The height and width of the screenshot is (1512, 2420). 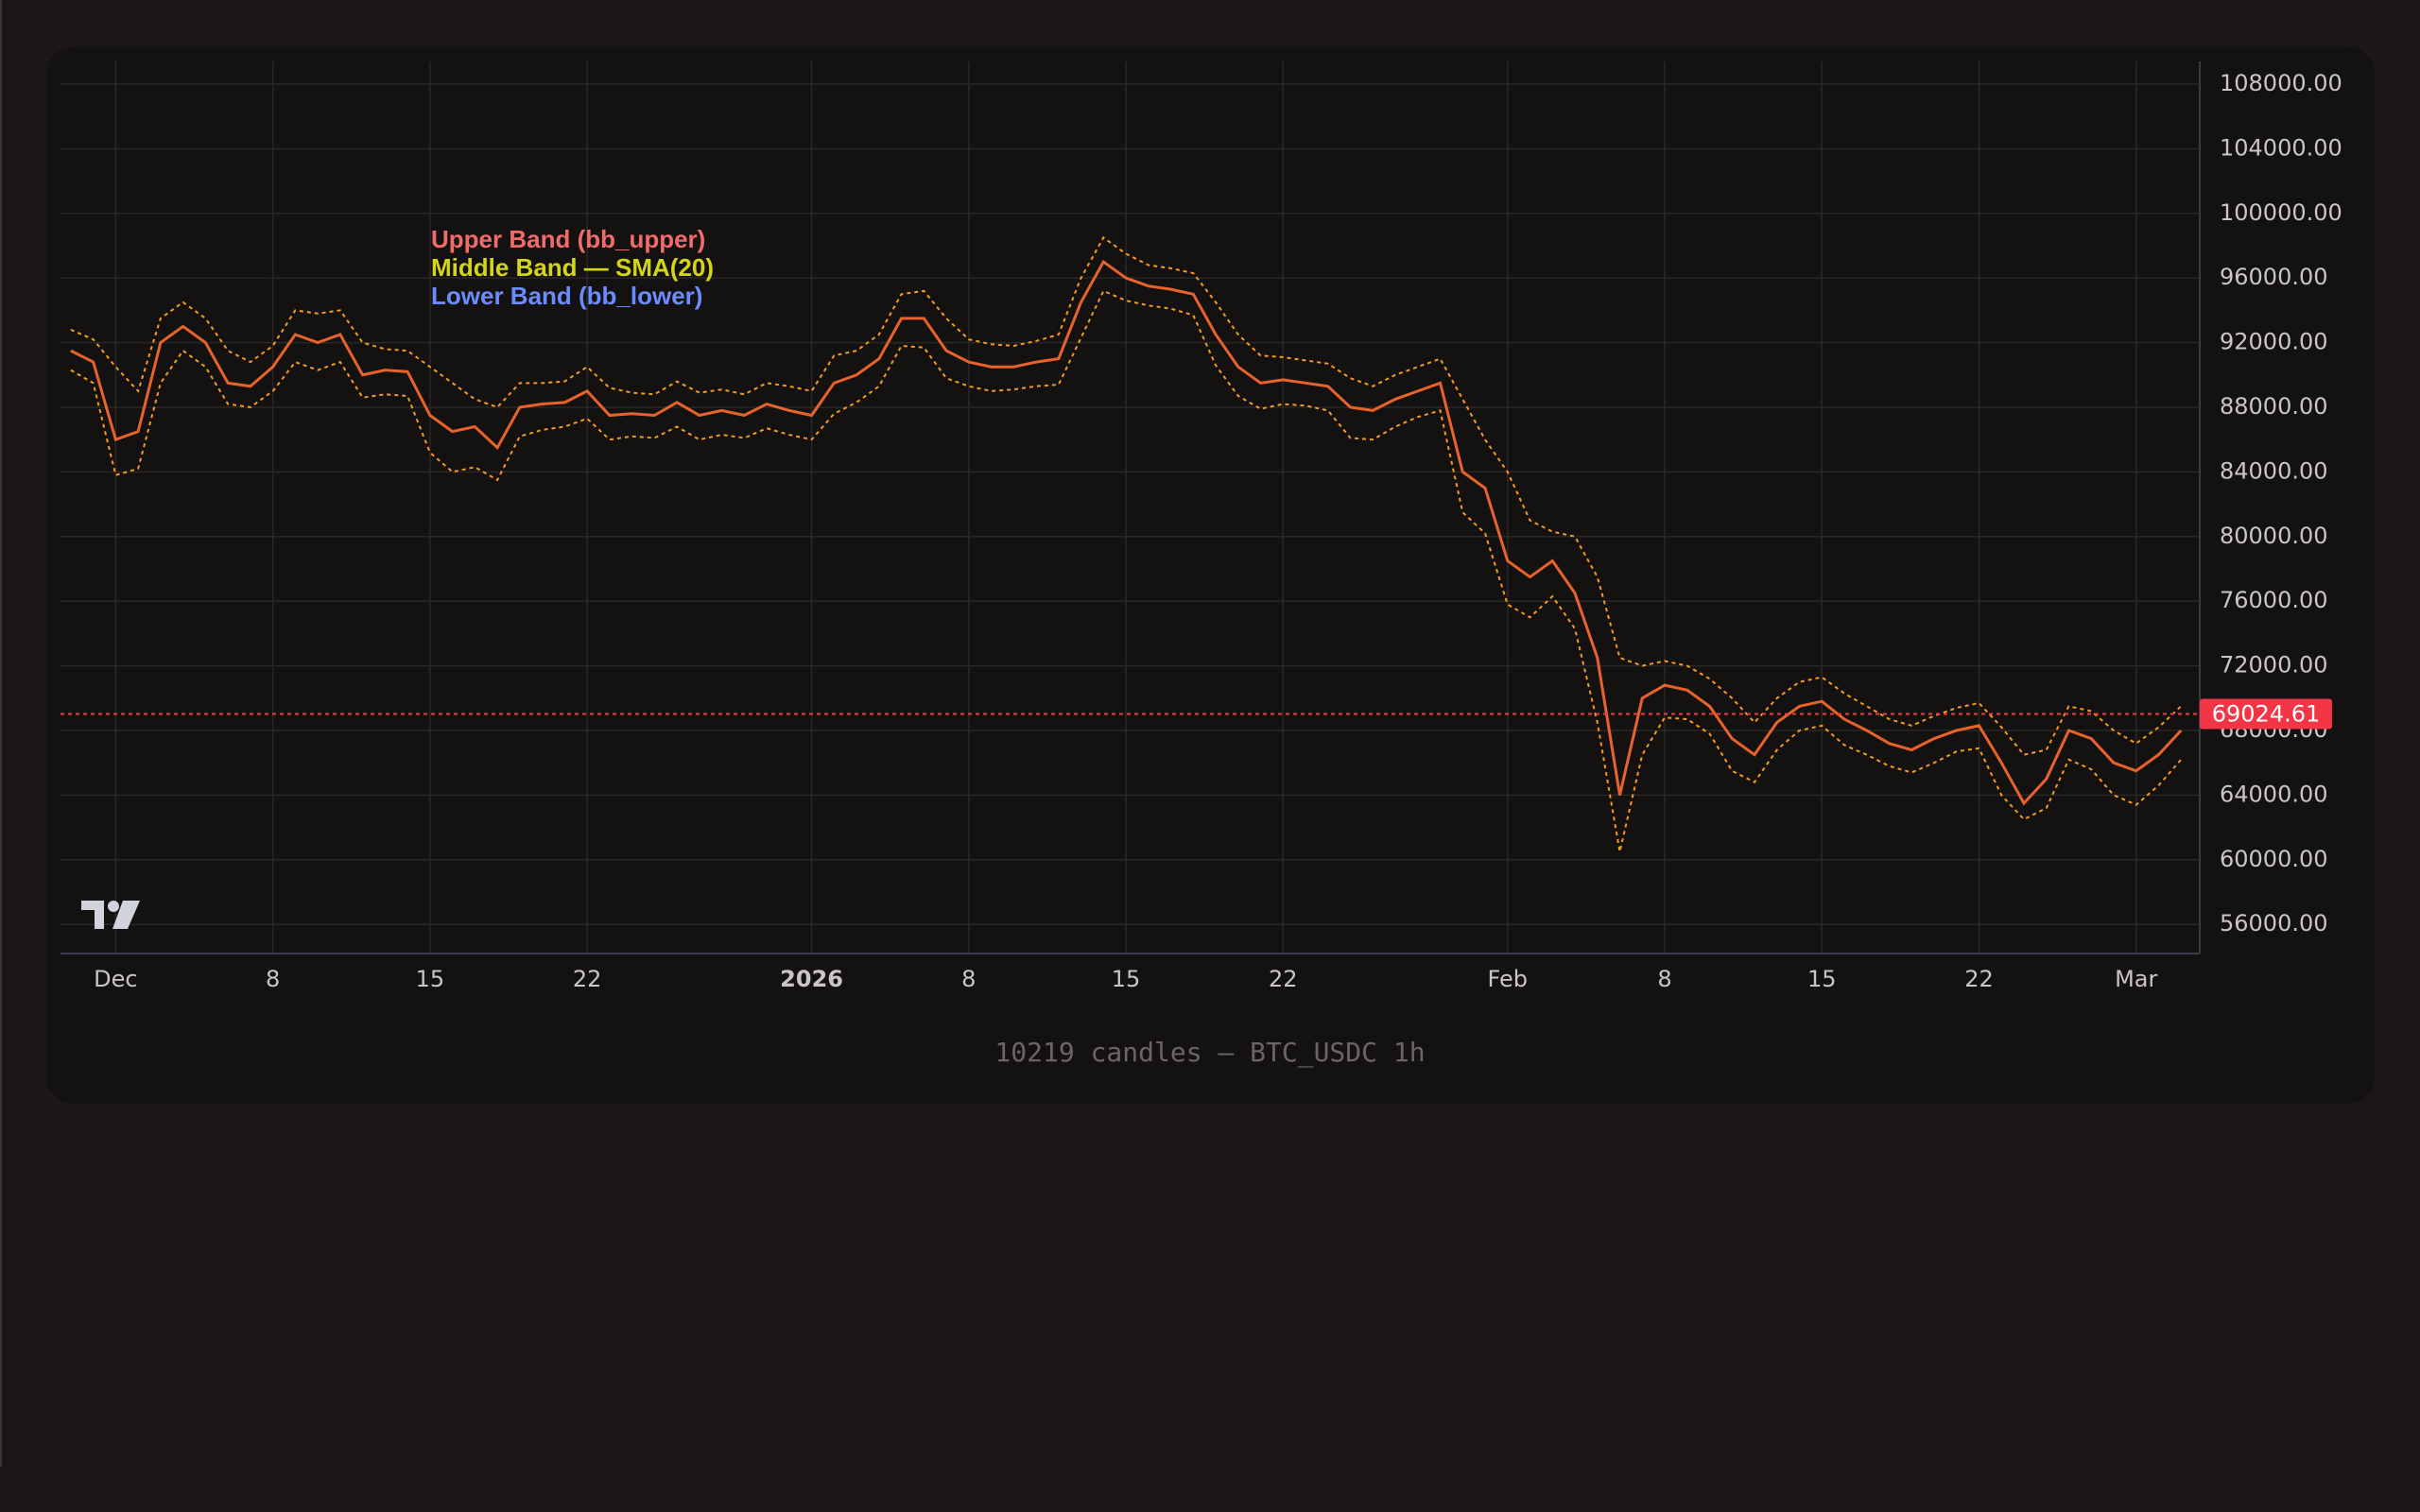 What do you see at coordinates (115, 979) in the screenshot?
I see `x-tick-label: Dec` at bounding box center [115, 979].